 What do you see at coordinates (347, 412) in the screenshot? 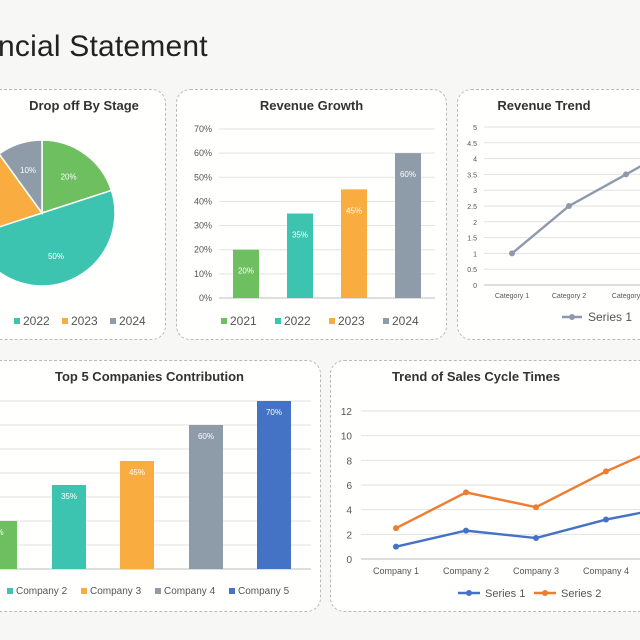
I see `y-tick-label: 12` at bounding box center [347, 412].